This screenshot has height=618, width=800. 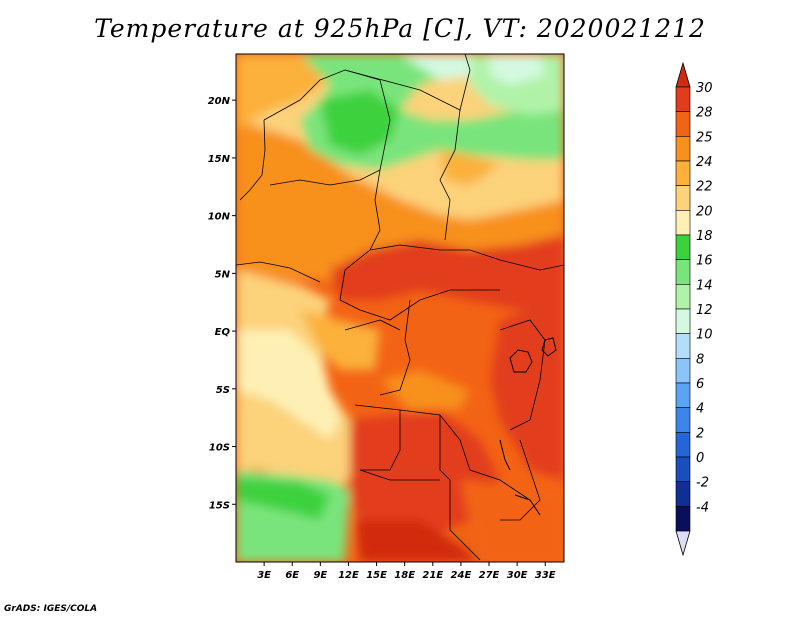 I want to click on lon-tick-label: 24E, so click(x=461, y=575).